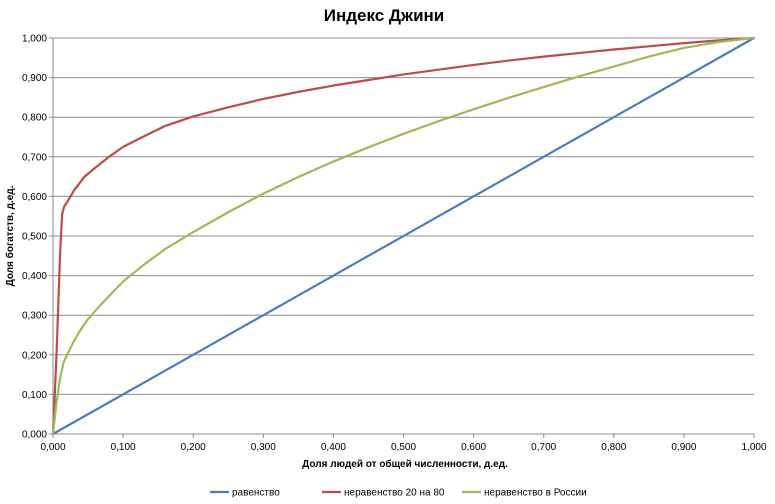  What do you see at coordinates (263, 447) in the screenshot?
I see `x-tick-label: 0,300` at bounding box center [263, 447].